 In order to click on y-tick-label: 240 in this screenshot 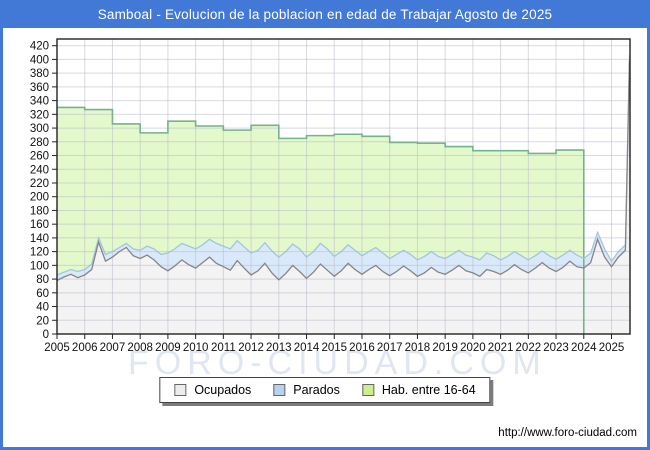, I will do `click(39, 170)`.